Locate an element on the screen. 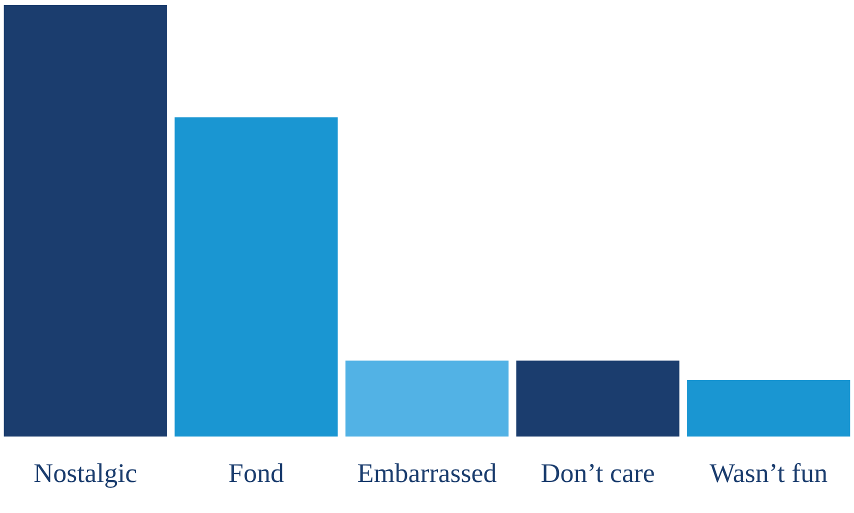 This screenshot has height=513, width=854. x-tick-label: Fond is located at coordinates (256, 473).